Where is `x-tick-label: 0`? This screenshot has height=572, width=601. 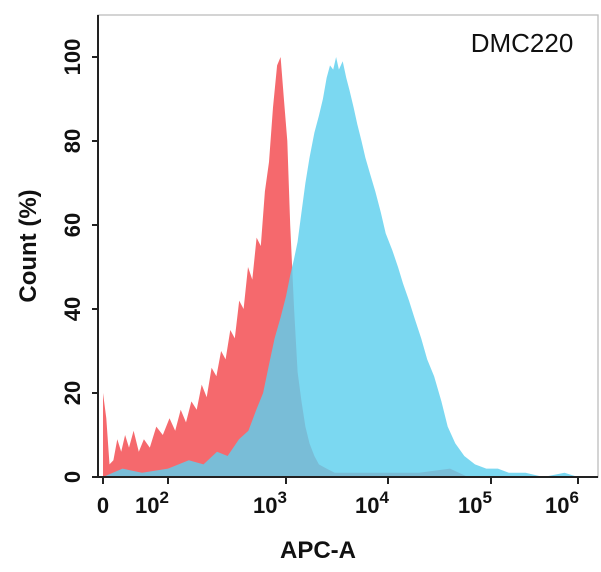 x-tick-label: 0 is located at coordinates (103, 505).